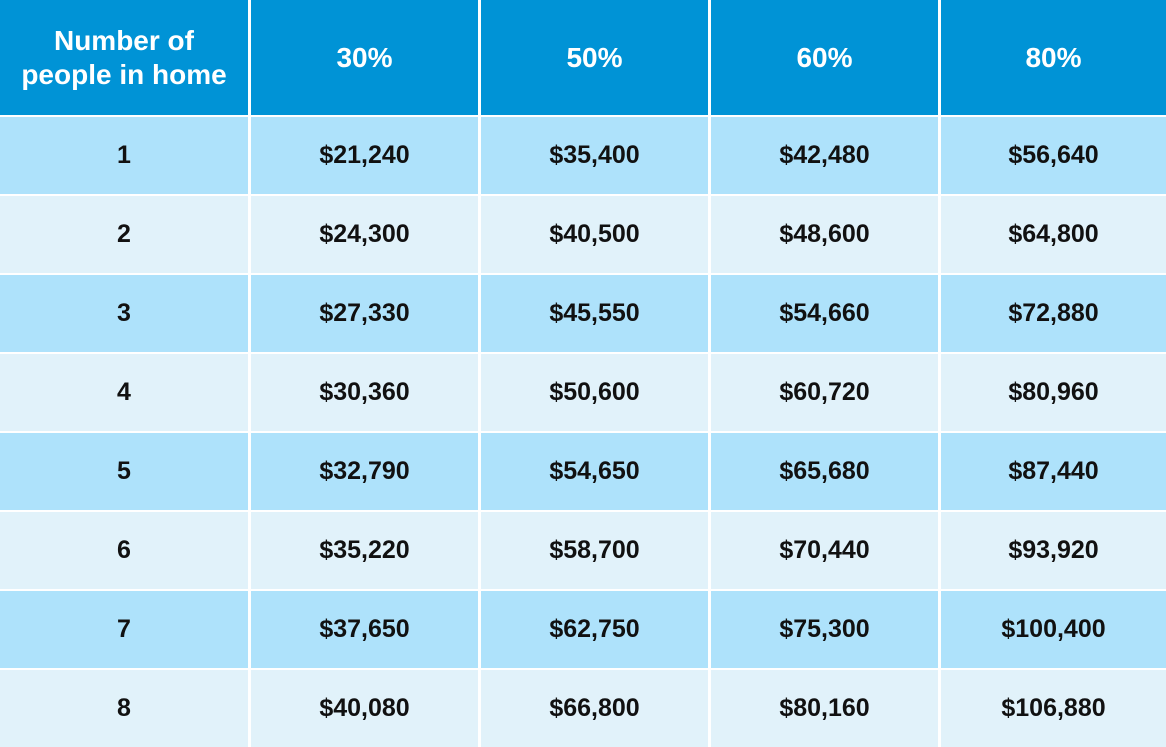 Image resolution: width=1166 pixels, height=747 pixels. Describe the element at coordinates (1053, 629) in the screenshot. I see `table-cell-80-percent: $100,400` at that location.